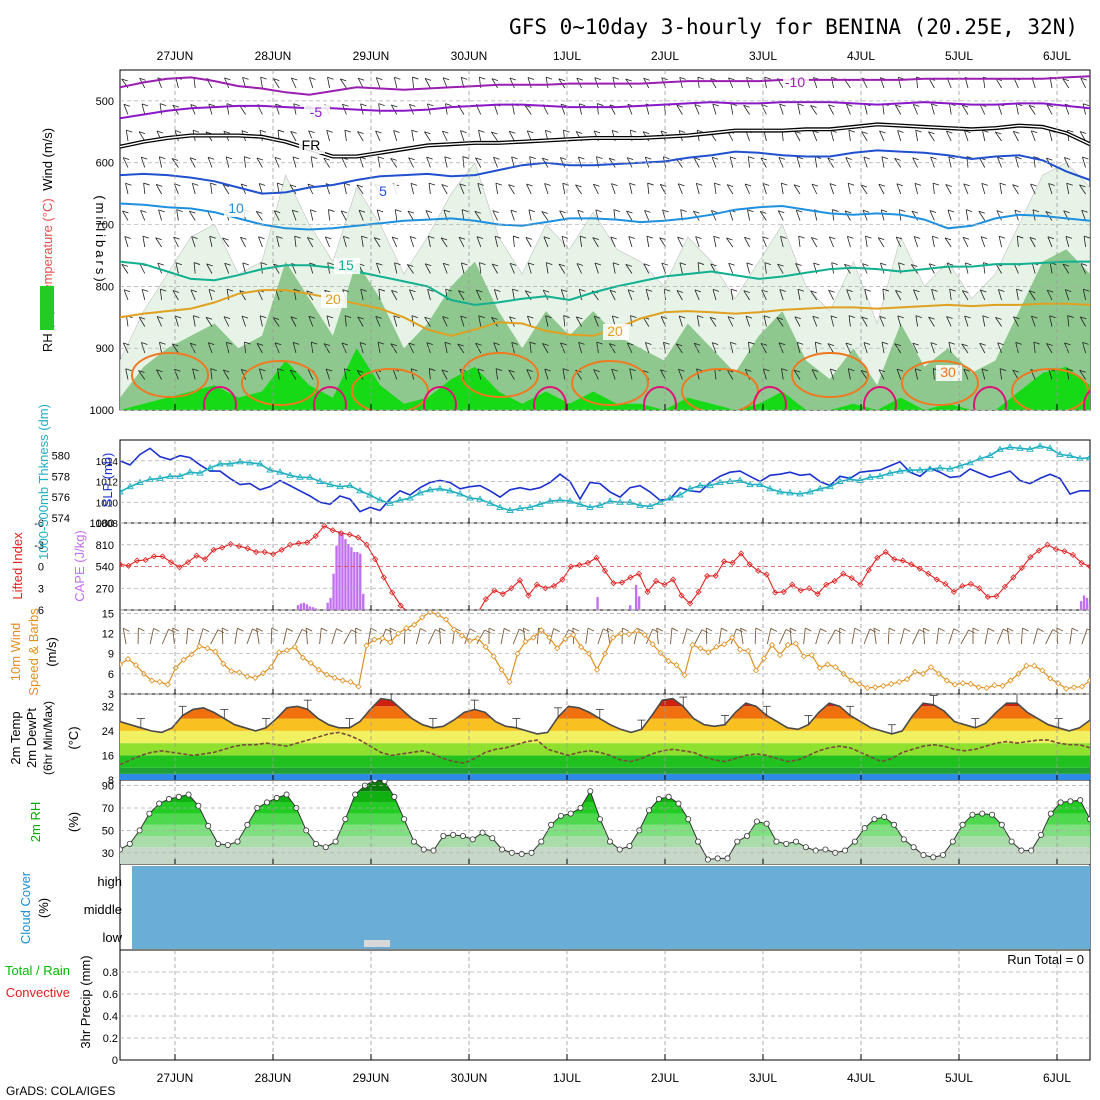  I want to click on wind-tick-label: 9, so click(111, 655).